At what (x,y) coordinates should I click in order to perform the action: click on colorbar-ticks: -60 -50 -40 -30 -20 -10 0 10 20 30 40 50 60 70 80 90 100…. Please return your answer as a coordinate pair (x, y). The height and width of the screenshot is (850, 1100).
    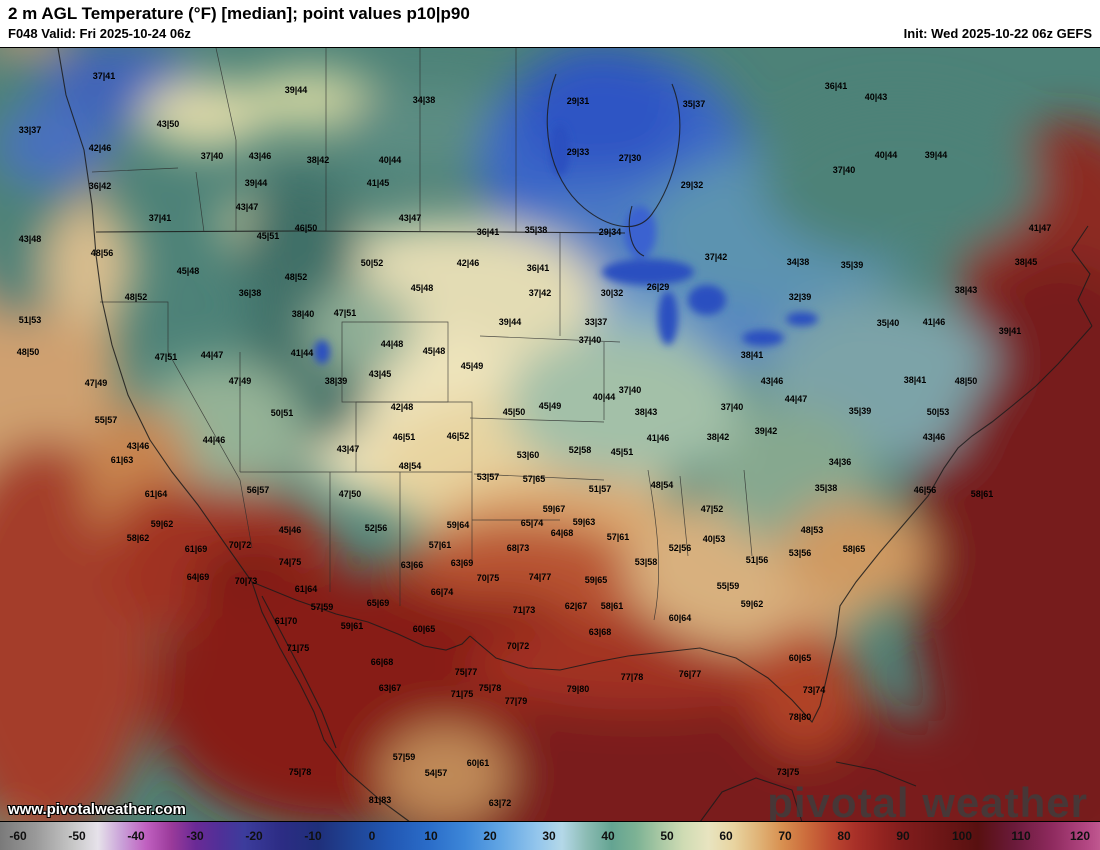
    Looking at the image, I should click on (549, 836).